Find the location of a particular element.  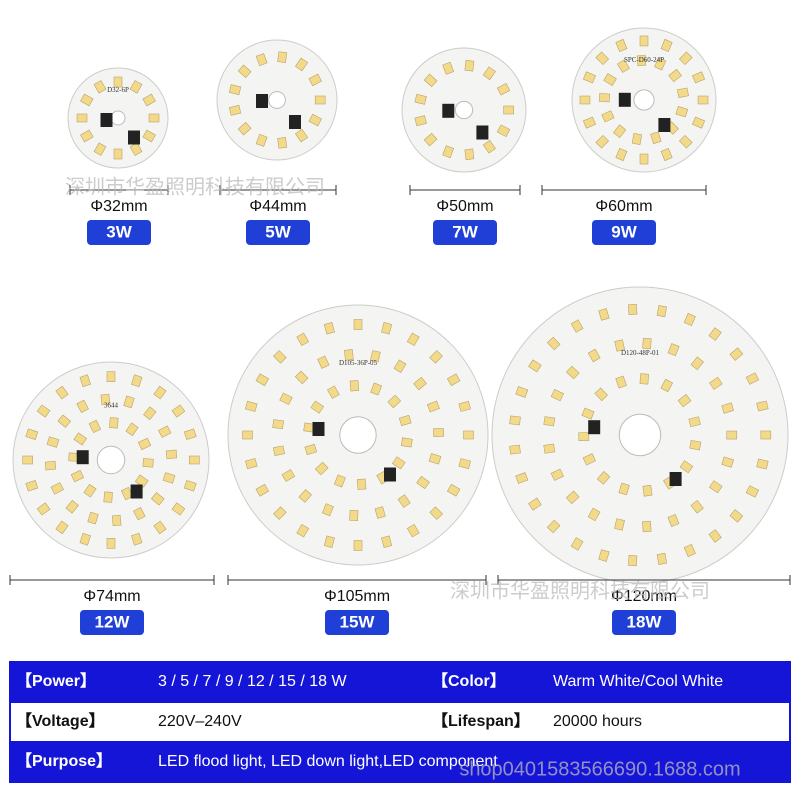

power-label: 5W is located at coordinates (278, 231).